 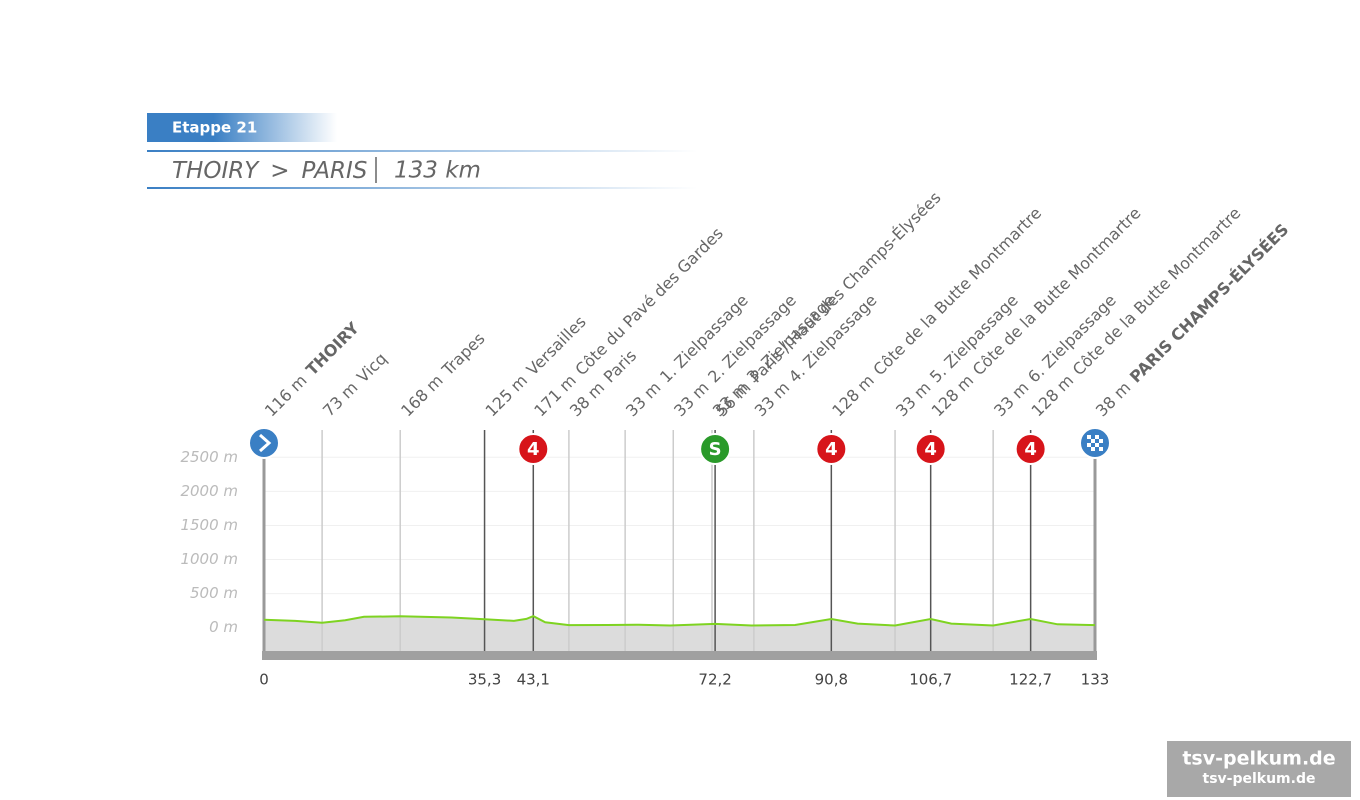 I want to click on baseline-bar, so click(x=679, y=655).